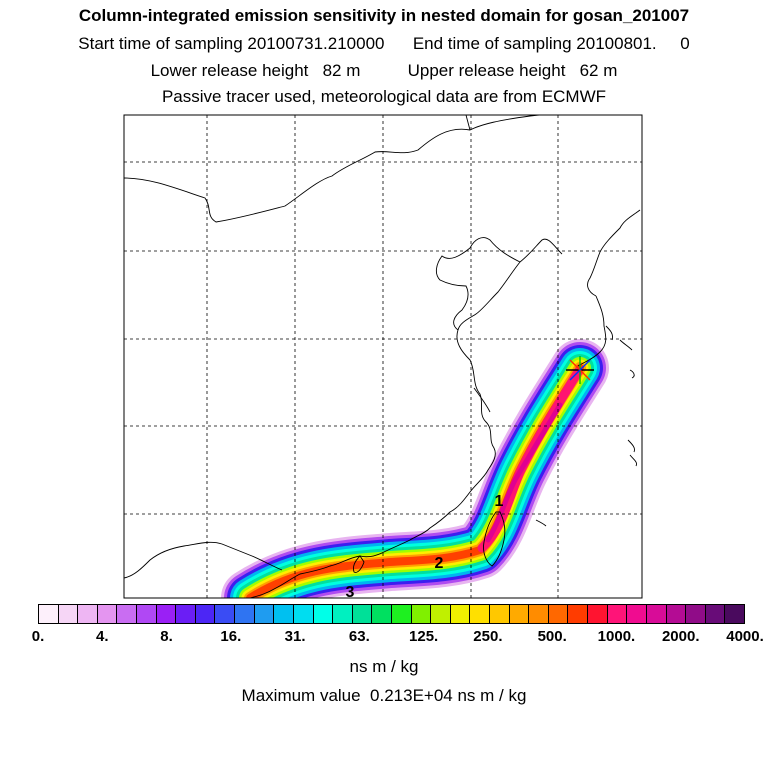  What do you see at coordinates (424, 636) in the screenshot?
I see `colorbar-tick-label: 125.` at bounding box center [424, 636].